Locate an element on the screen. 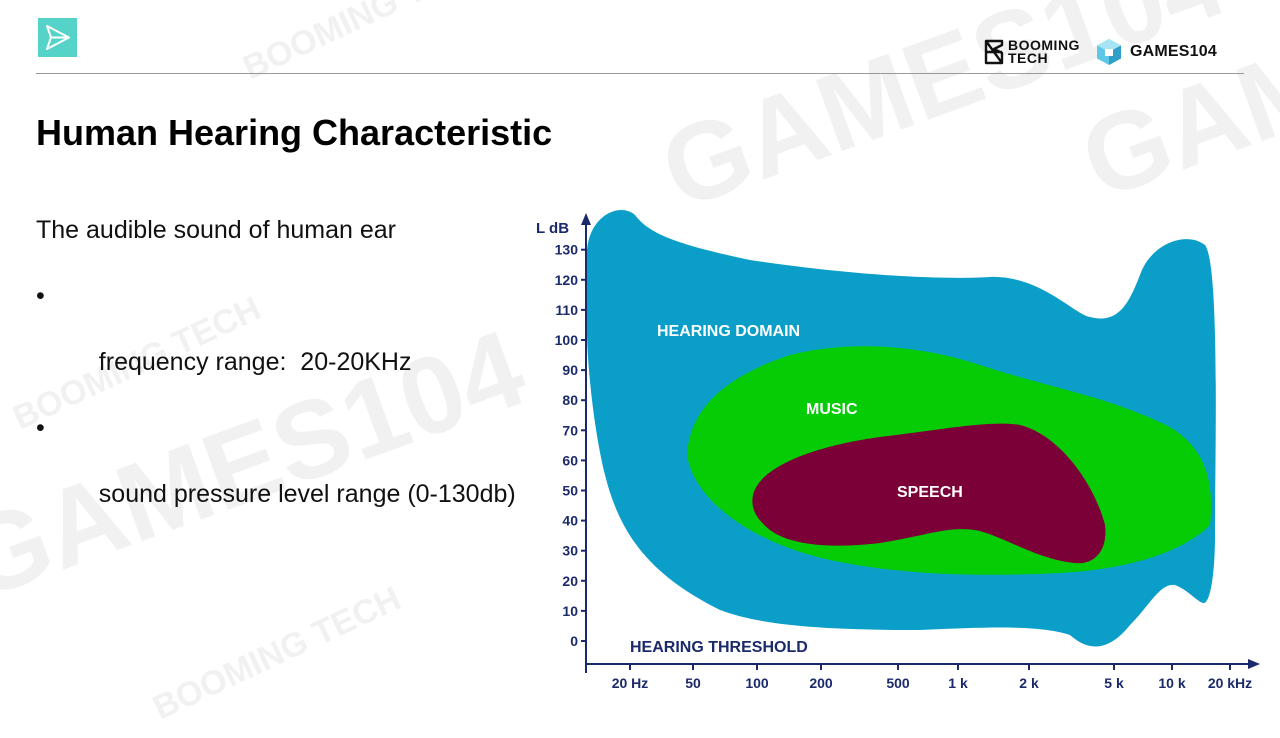 This screenshot has height=738, width=1280. x-tick-label: 500 is located at coordinates (898, 683).